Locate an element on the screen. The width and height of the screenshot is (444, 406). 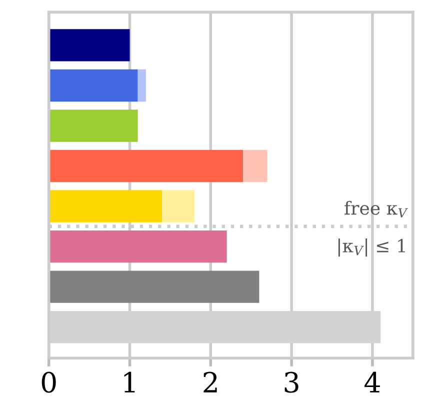
annotation: free κ$_{V}$ is located at coordinates (376, 209).